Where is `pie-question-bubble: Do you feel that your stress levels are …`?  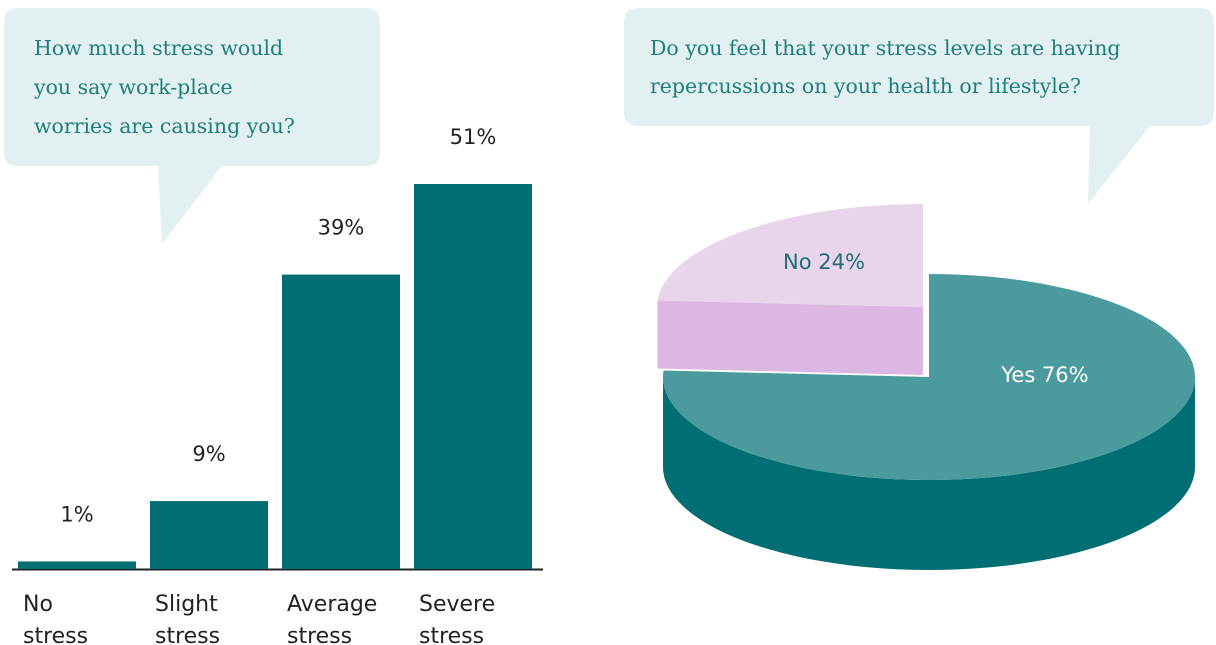
pie-question-bubble: Do you feel that your stress levels are … is located at coordinates (919, 106).